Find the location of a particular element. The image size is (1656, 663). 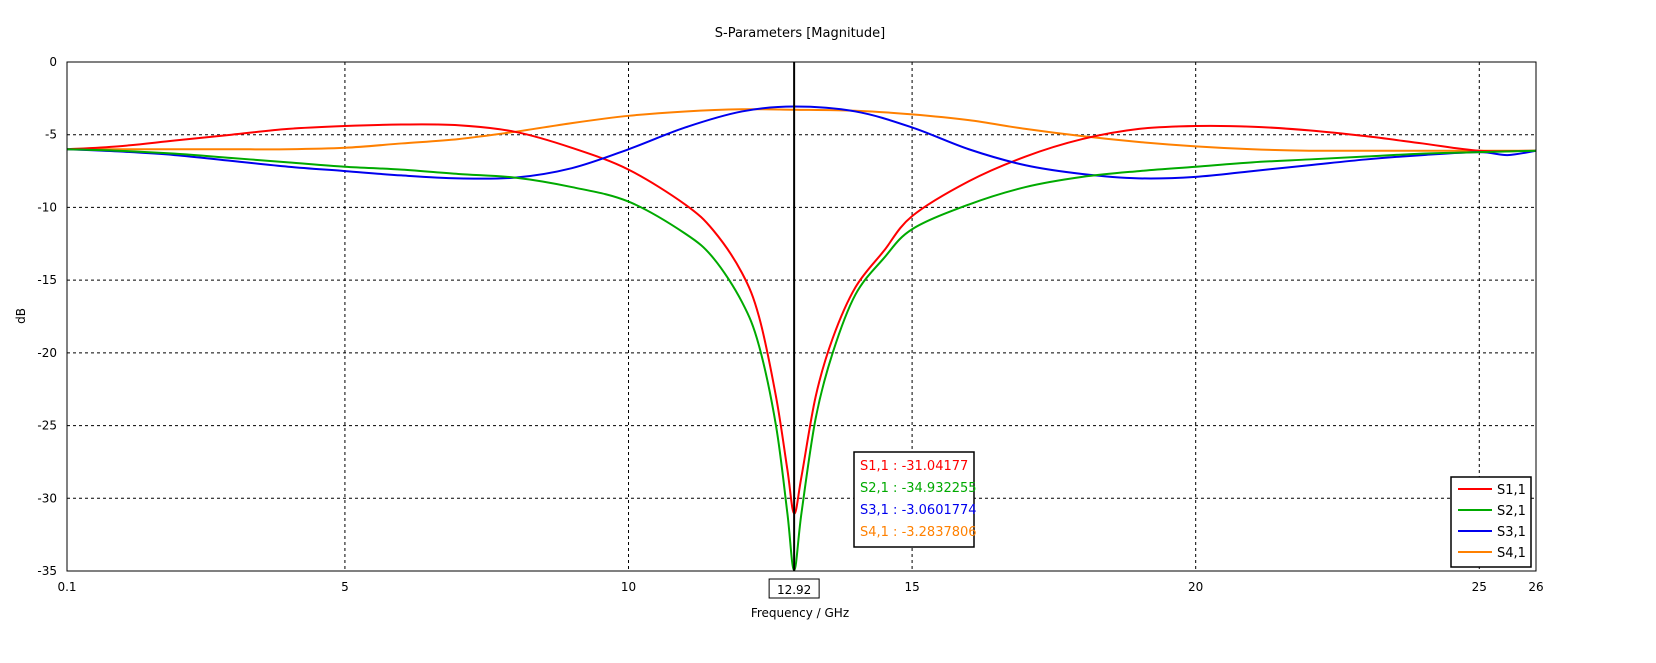

y-axis-label: dB is located at coordinates (21, 316).